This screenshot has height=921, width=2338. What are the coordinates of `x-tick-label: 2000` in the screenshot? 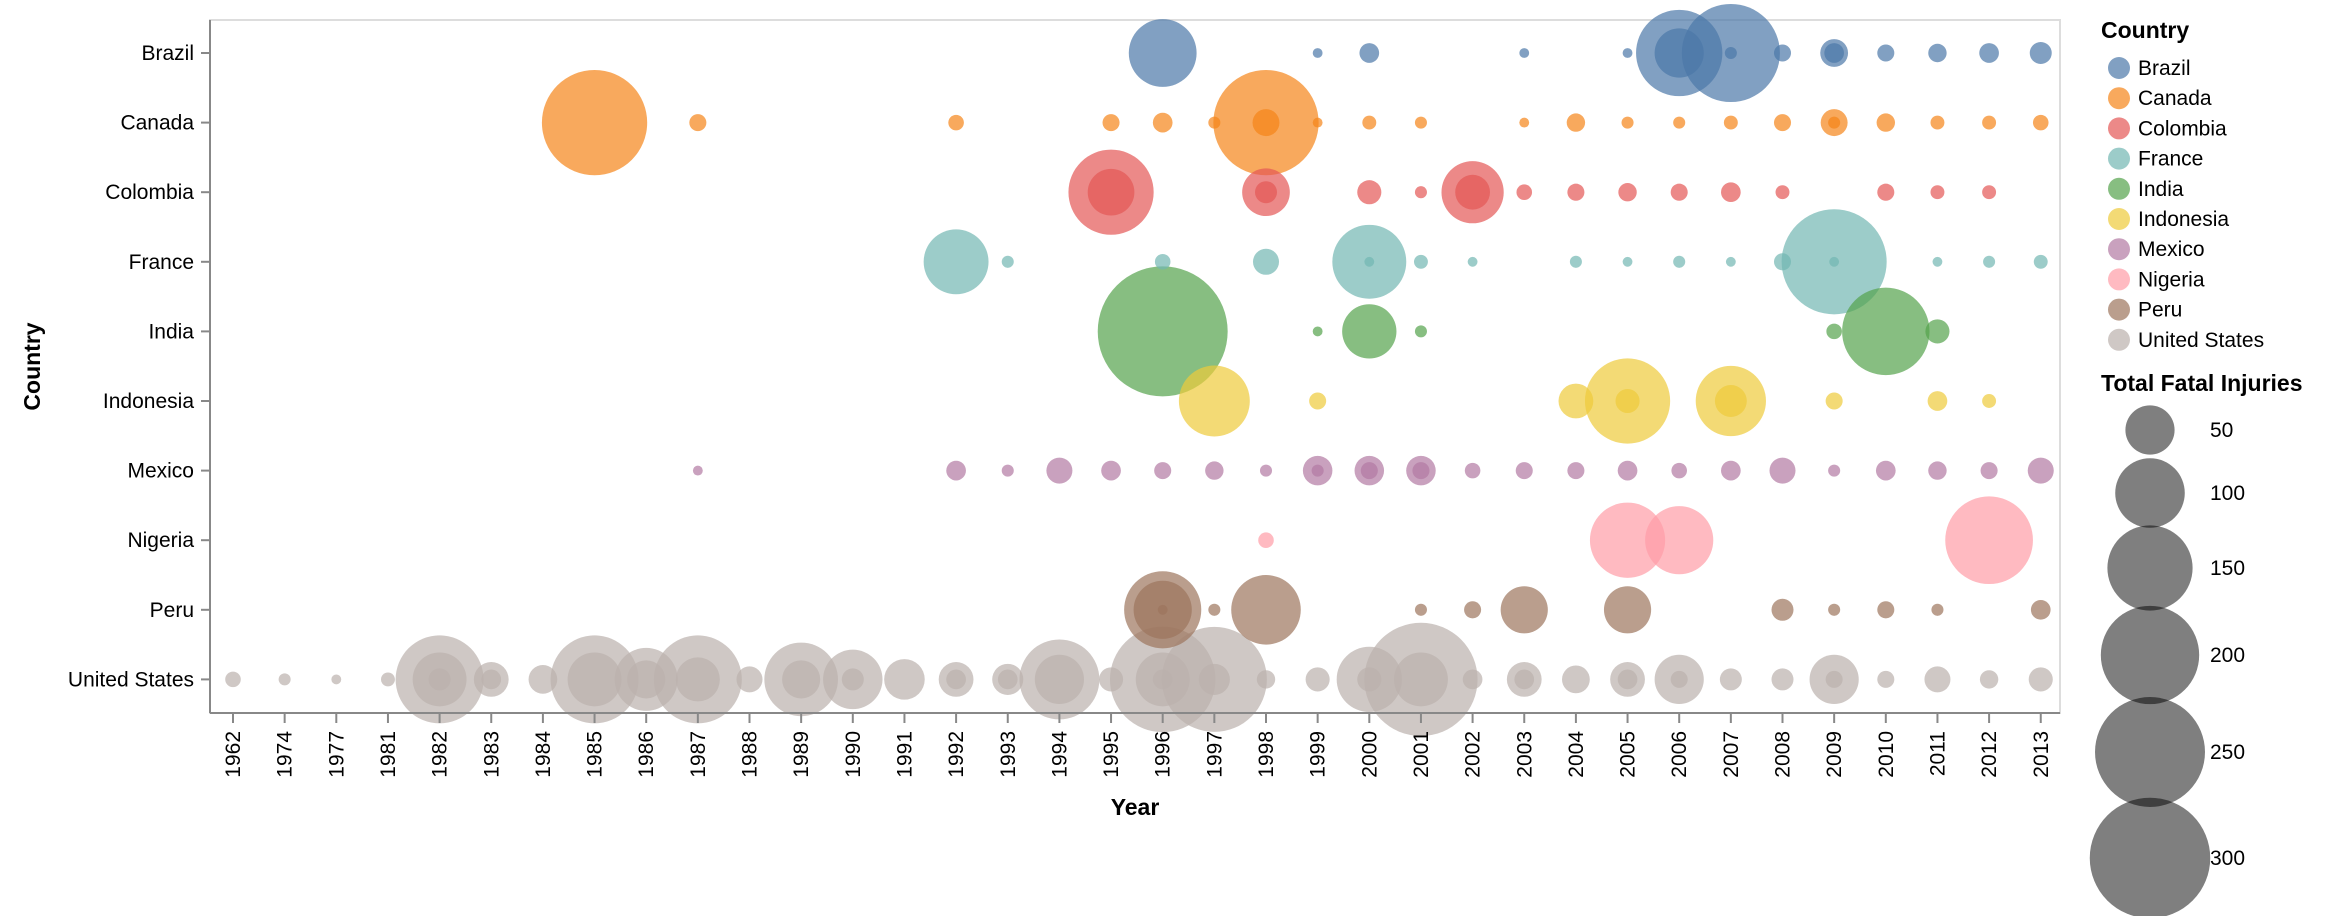 It's located at (1369, 754).